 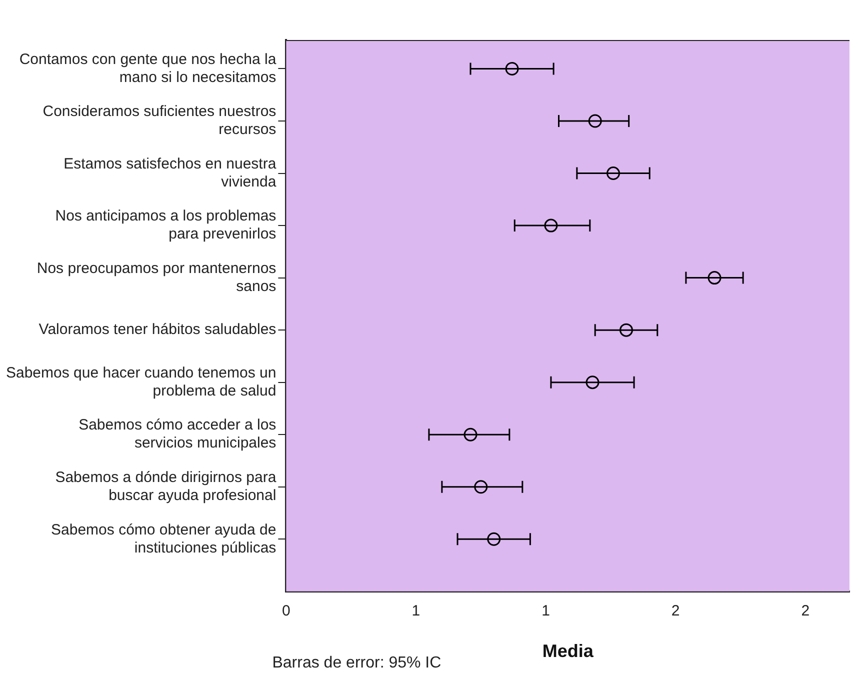 What do you see at coordinates (156, 277) in the screenshot?
I see `y-tick-label: Nos preocupamos por mantenernos sanos` at bounding box center [156, 277].